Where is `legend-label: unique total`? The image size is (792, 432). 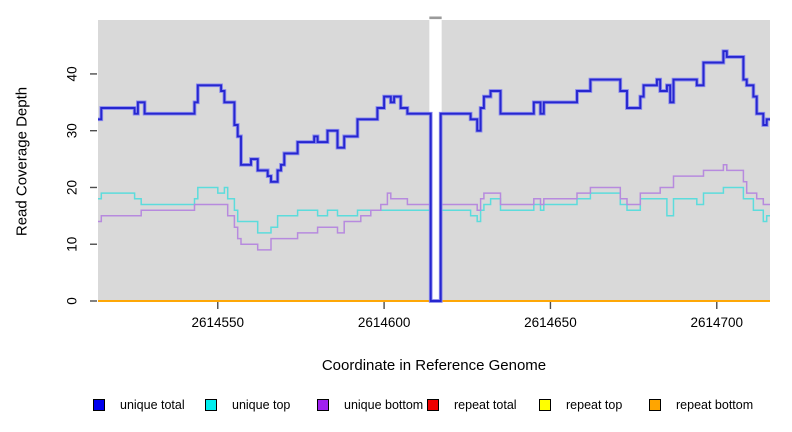 legend-label: unique total is located at coordinates (152, 405).